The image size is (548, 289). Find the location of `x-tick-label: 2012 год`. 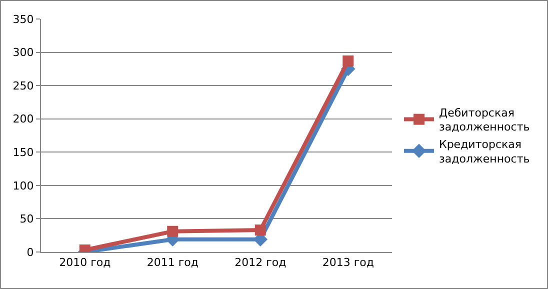

x-tick-label: 2012 год is located at coordinates (260, 263).